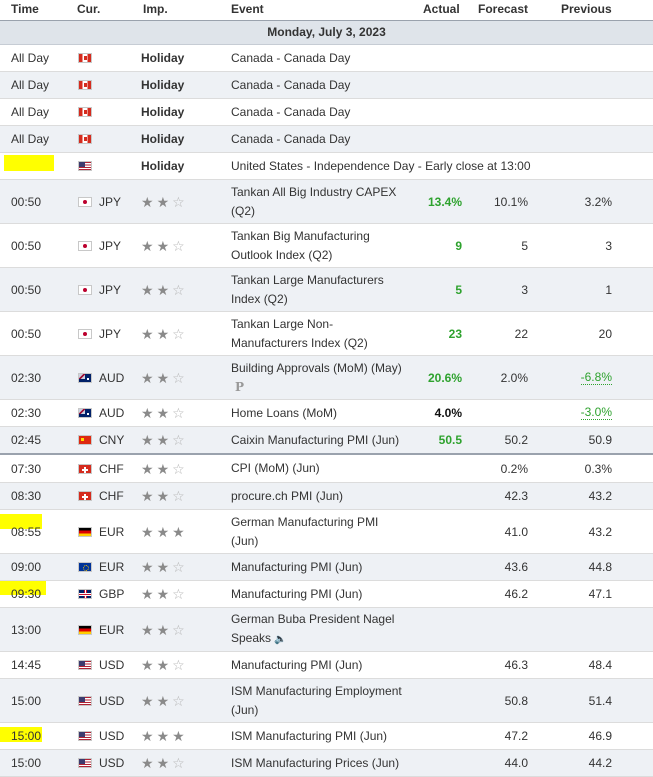  I want to click on event-name: Caixin Manufacturing PMI (Jun), so click(315, 439).